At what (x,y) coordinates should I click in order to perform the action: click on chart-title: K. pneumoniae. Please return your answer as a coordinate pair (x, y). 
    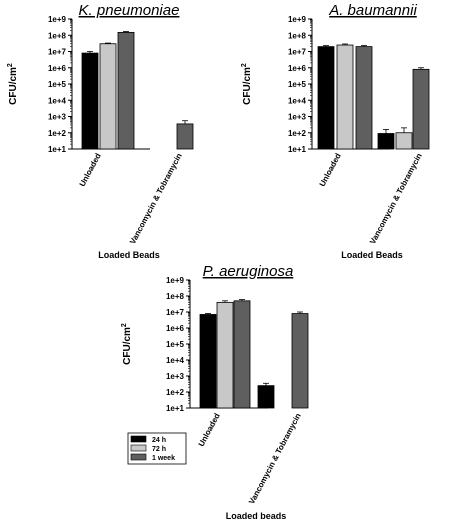
    Looking at the image, I should click on (129, 10).